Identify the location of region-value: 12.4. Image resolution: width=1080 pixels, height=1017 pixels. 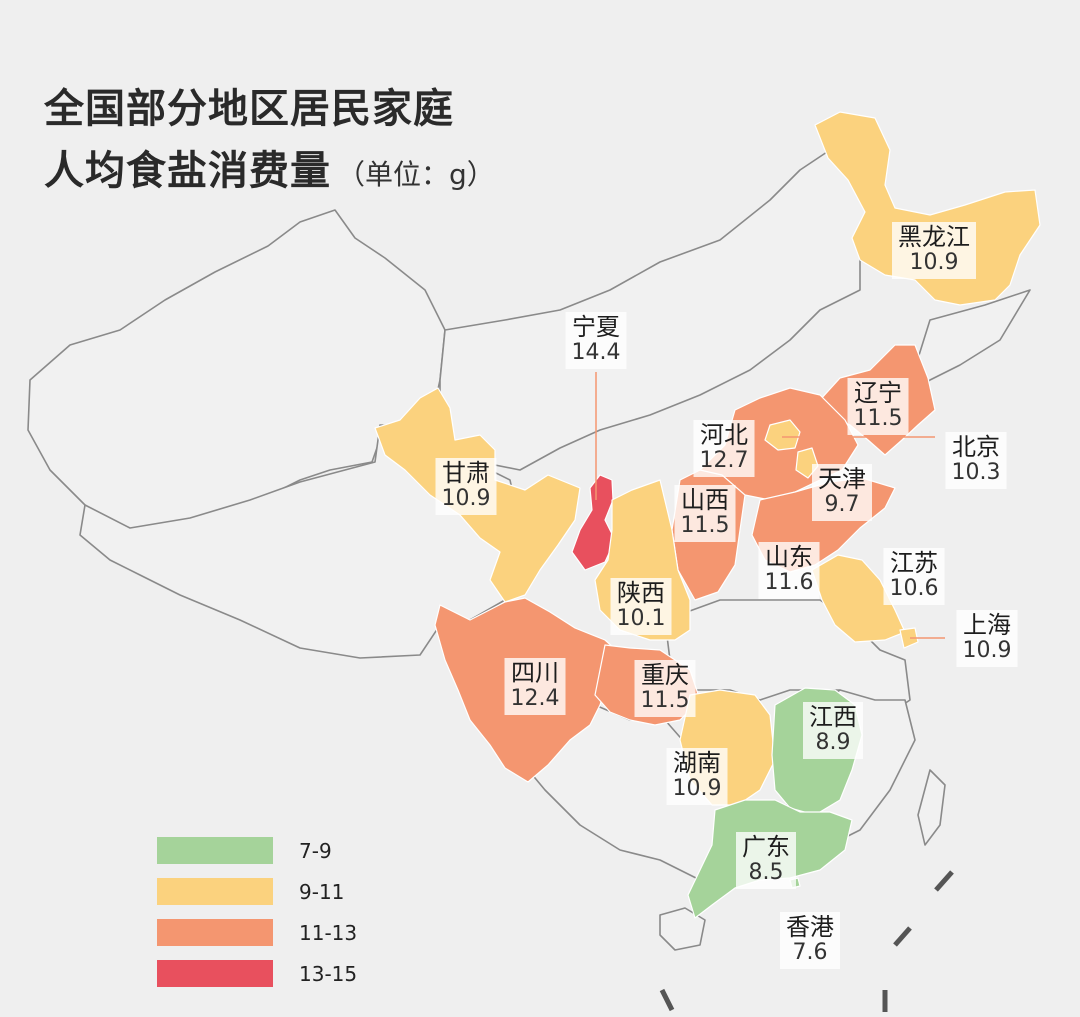
(535, 698).